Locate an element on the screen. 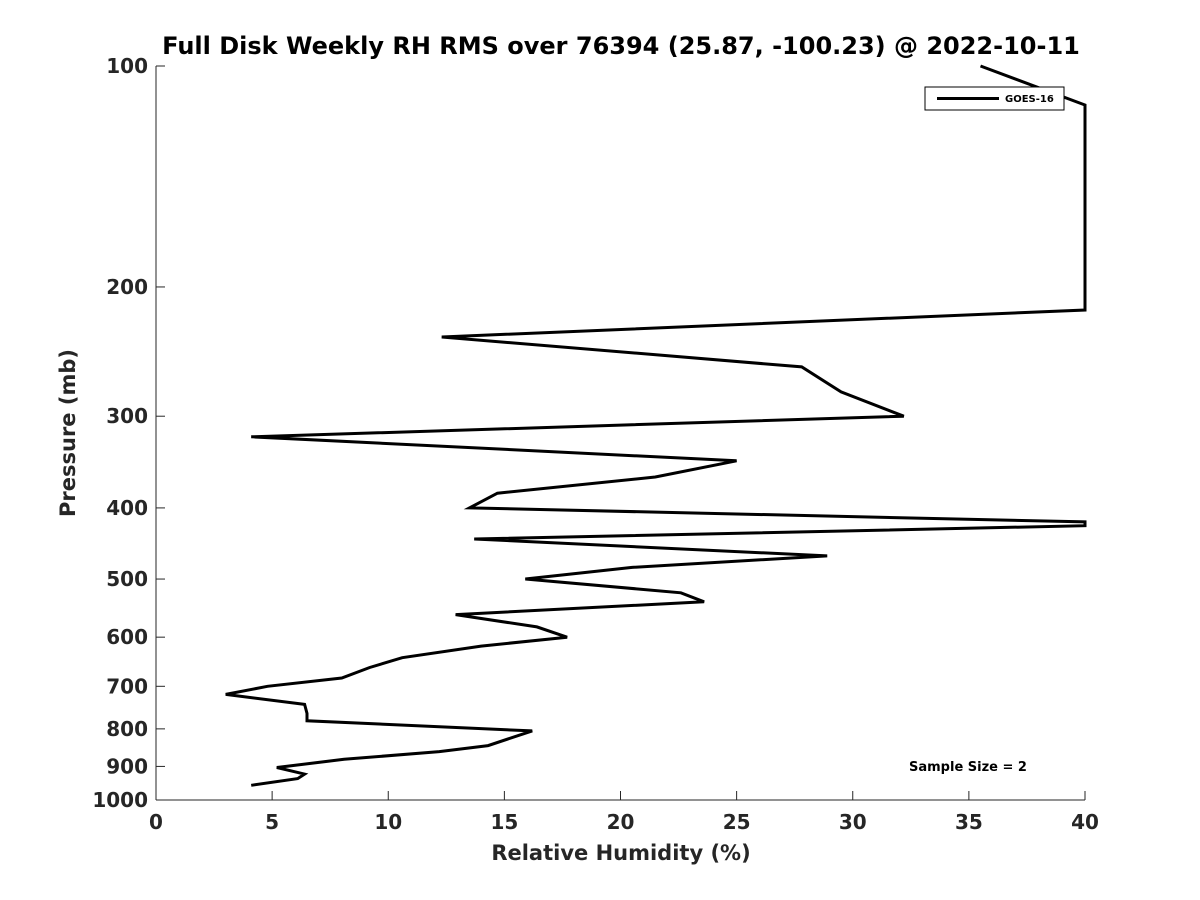  y-tick-label-900: 900 is located at coordinates (127, 766).